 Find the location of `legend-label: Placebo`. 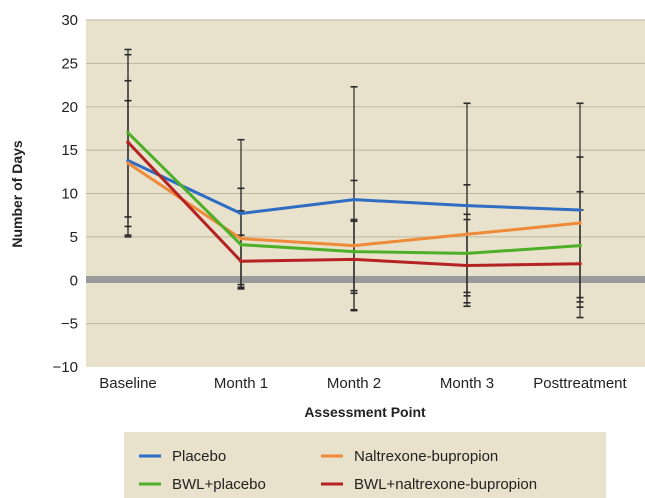

legend-label: Placebo is located at coordinates (199, 456).